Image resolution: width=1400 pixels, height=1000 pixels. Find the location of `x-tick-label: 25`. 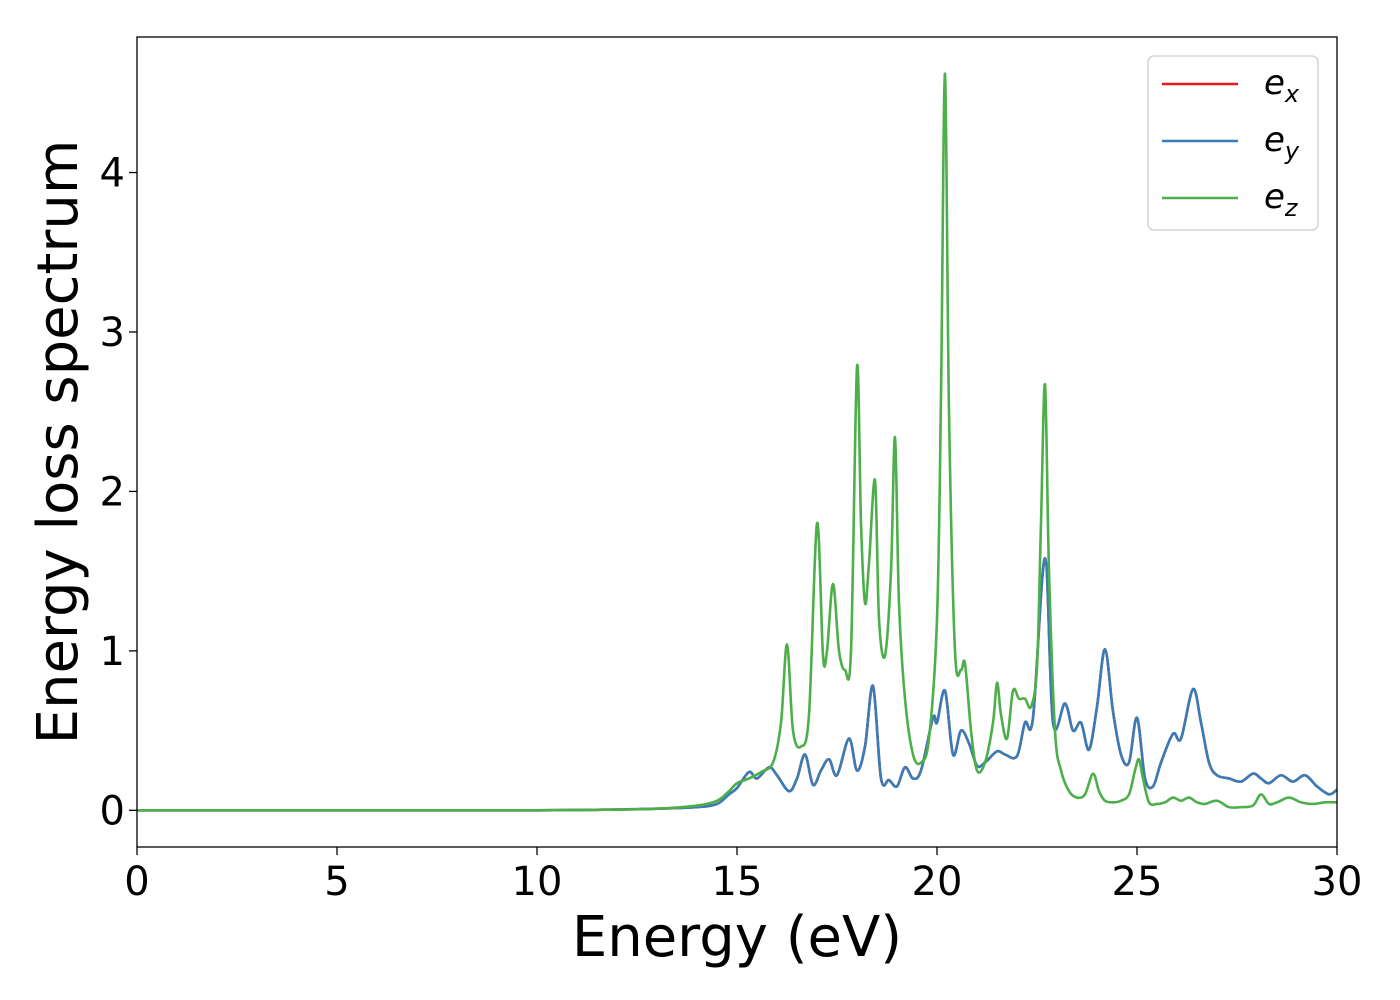

x-tick-label: 25 is located at coordinates (1137, 882).